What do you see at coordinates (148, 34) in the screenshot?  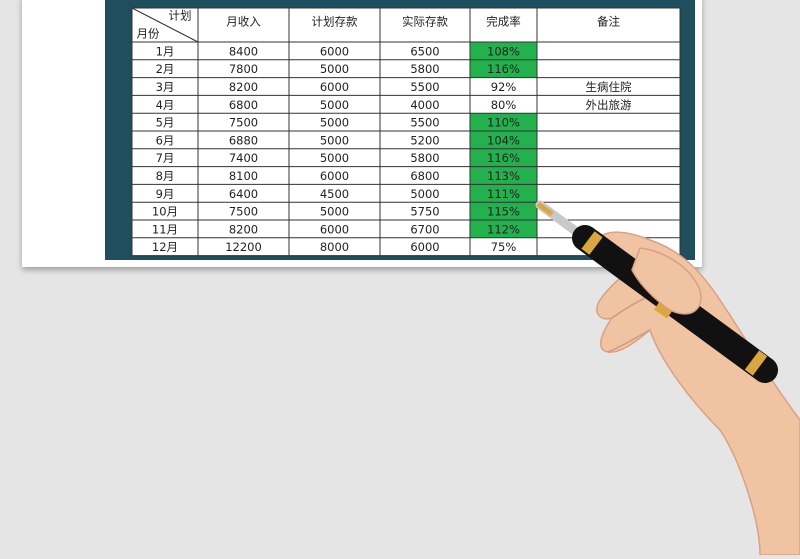 I see `corner-bottom: 月份` at bounding box center [148, 34].